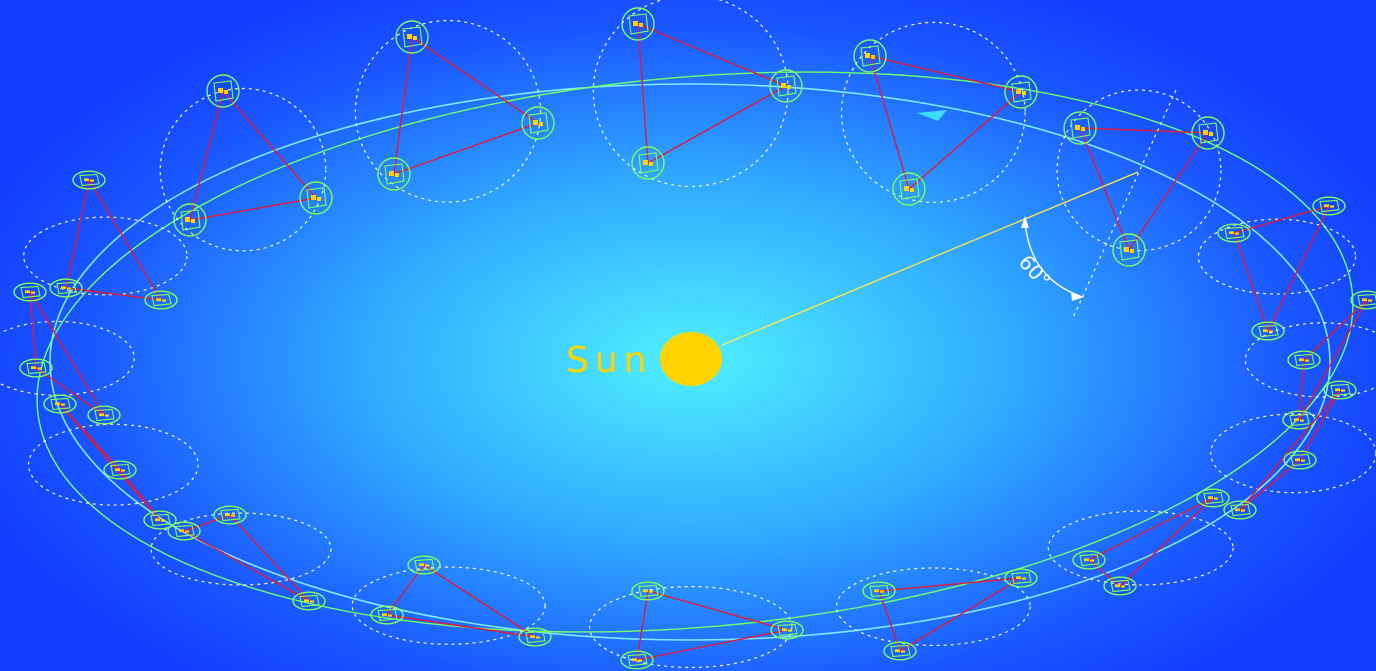 Image resolution: width=1376 pixels, height=671 pixels. I want to click on angle-arrowhead-right-icon, so click(1077, 296).